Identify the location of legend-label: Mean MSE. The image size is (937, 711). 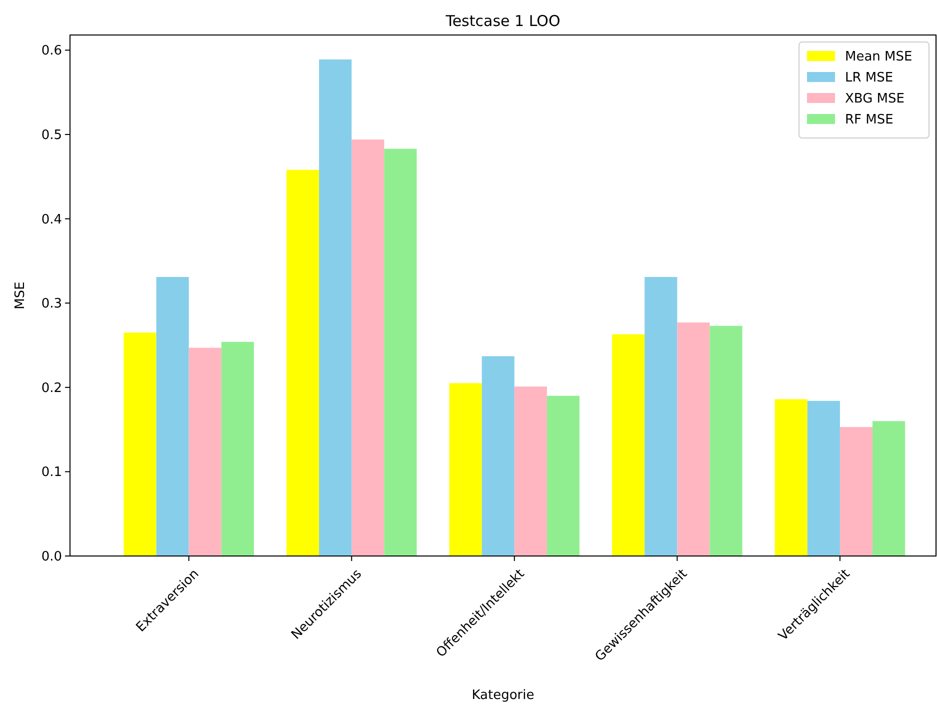
(878, 57).